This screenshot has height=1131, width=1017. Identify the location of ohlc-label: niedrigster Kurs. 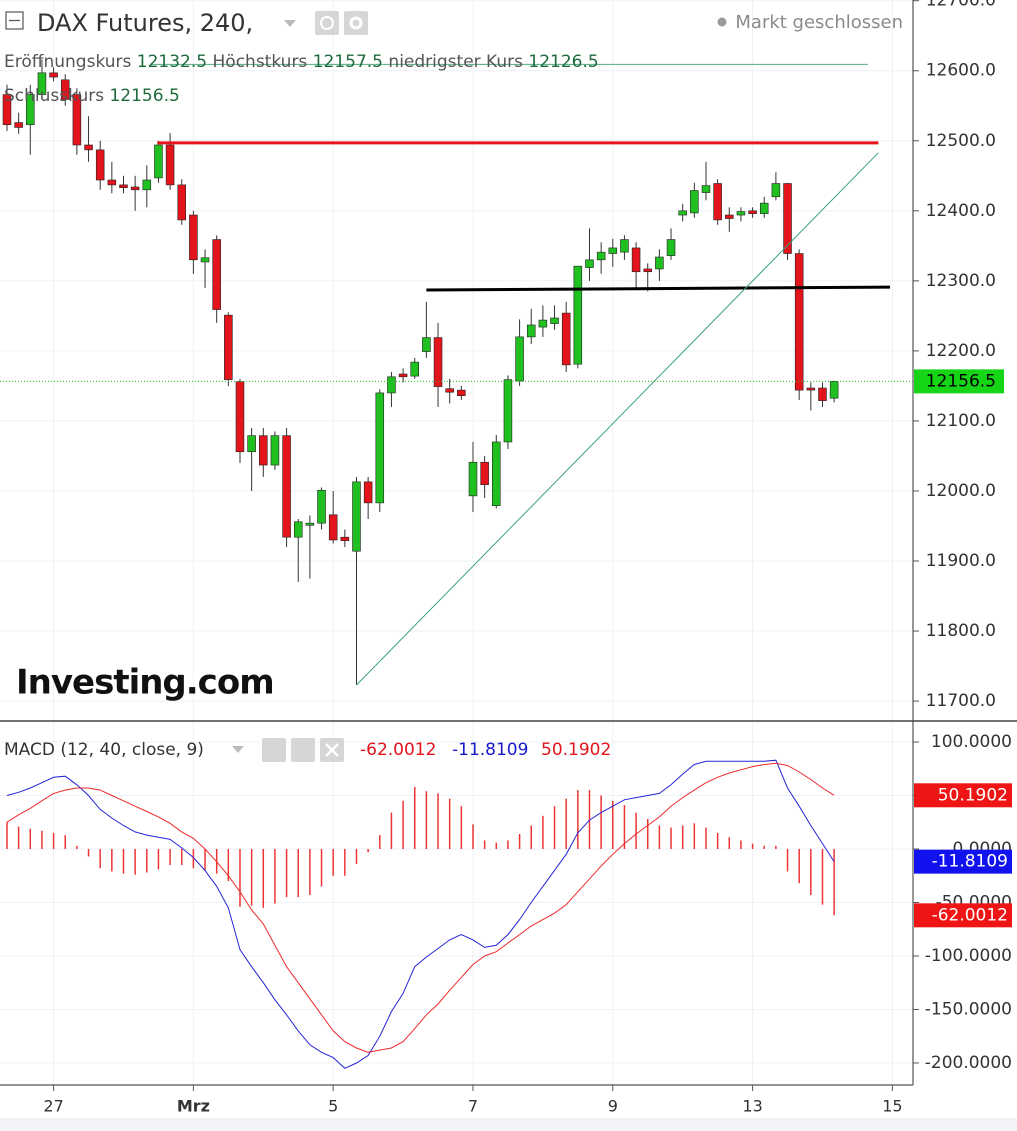
(455, 62).